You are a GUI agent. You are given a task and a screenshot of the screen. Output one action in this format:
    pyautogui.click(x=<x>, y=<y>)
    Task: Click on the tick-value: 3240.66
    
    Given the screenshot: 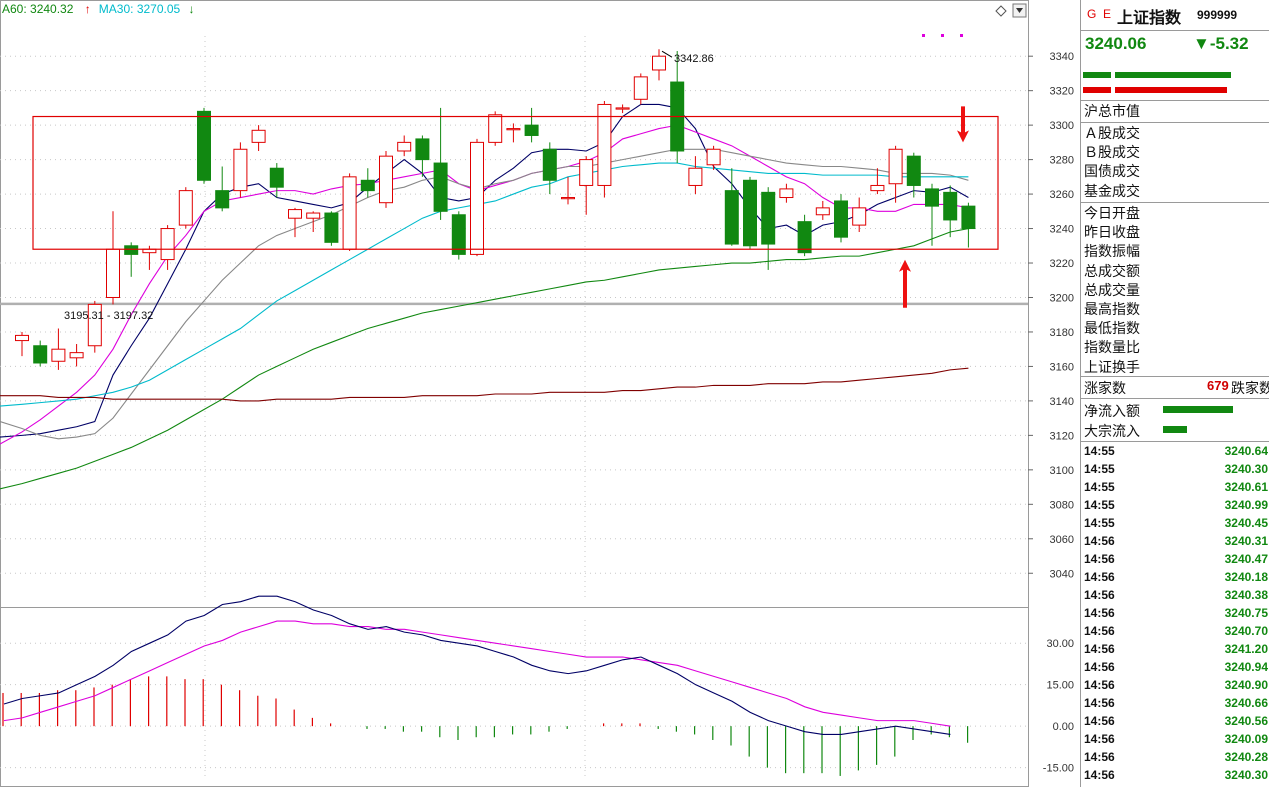 What is the action you would take?
    pyautogui.click(x=1246, y=703)
    